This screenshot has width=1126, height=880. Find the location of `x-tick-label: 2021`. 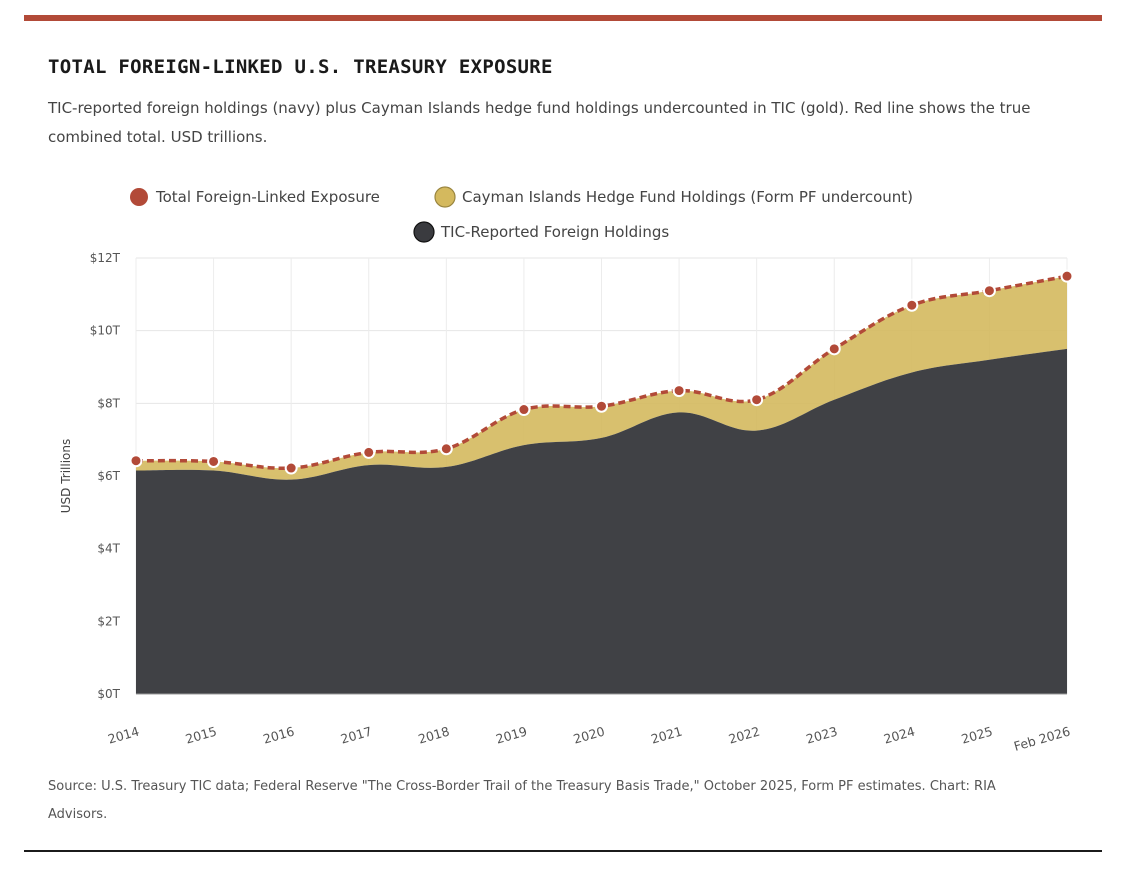

x-tick-label: 2021 is located at coordinates (666, 734).